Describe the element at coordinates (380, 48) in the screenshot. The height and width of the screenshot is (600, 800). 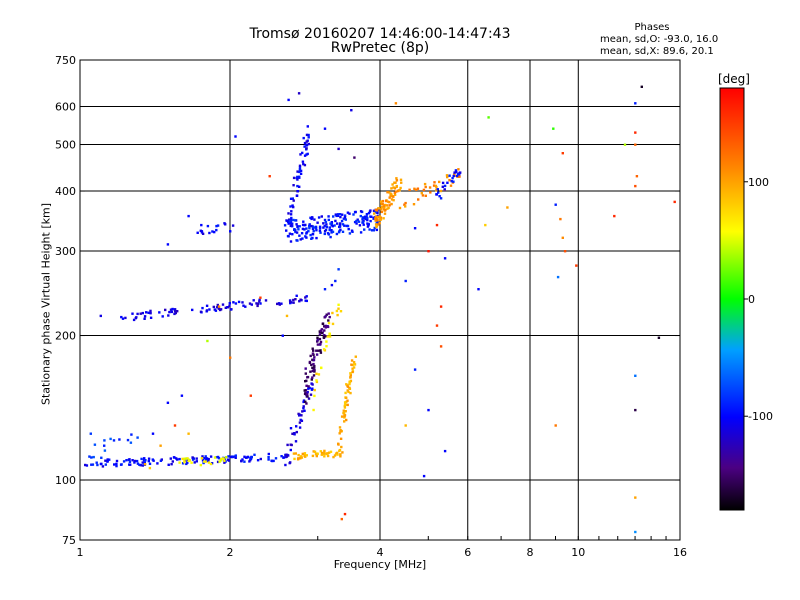
I see `chart-subtitle: RwPretec (8p)` at that location.